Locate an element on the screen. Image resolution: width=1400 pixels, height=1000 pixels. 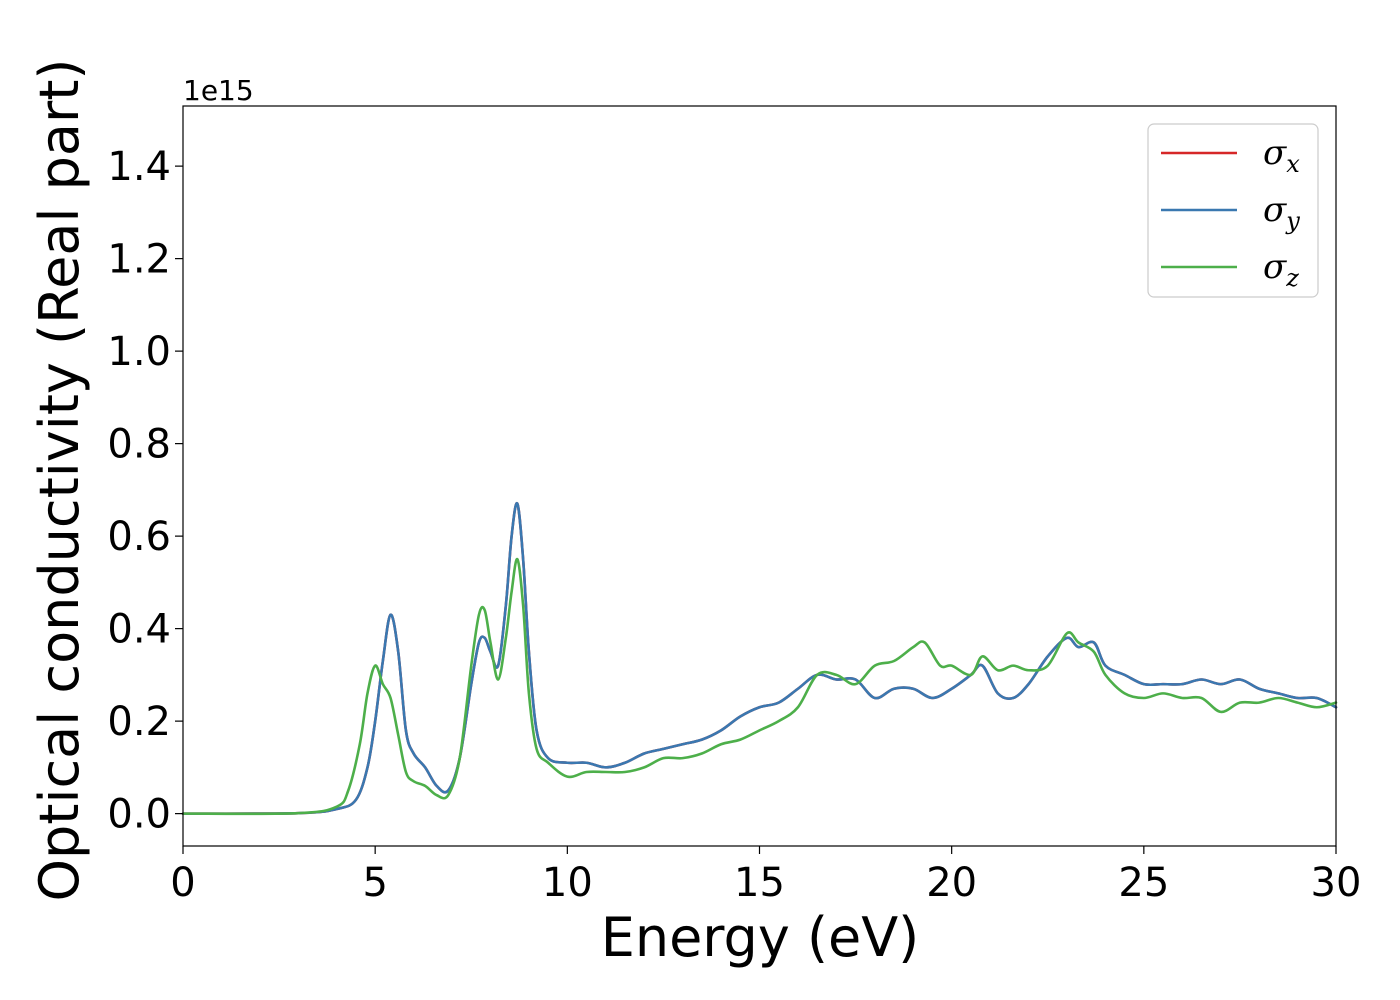
x-tick-label: 10 is located at coordinates (567, 883).